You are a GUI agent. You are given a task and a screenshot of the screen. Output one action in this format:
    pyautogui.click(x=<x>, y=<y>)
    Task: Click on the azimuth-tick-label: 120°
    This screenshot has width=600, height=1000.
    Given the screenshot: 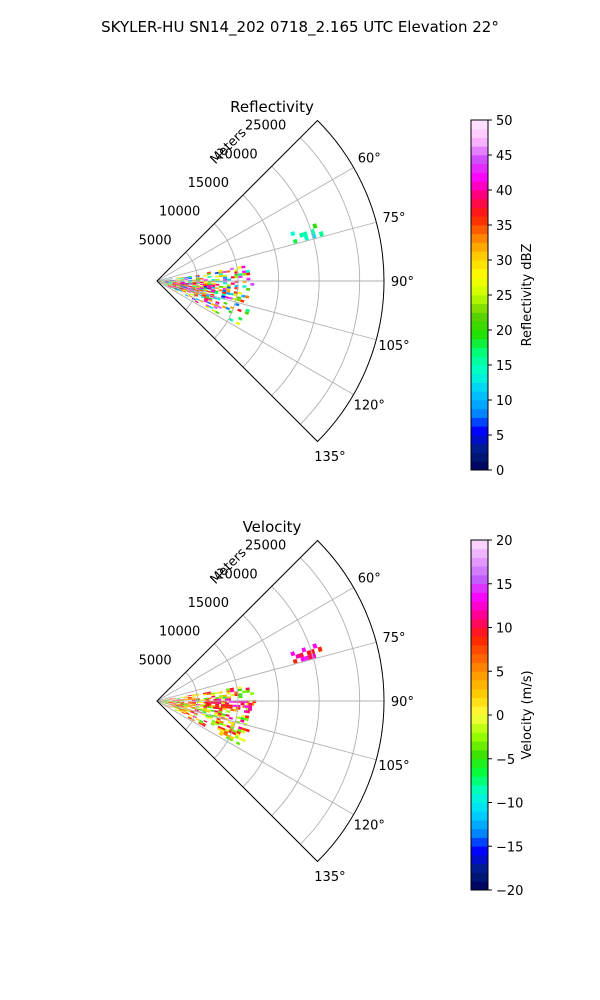 What is the action you would take?
    pyautogui.click(x=369, y=826)
    